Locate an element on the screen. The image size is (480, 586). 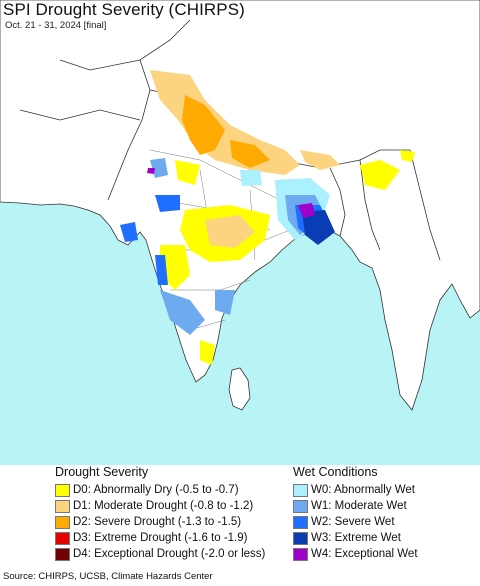
legend-label-w1: W1: Moderate Wet is located at coordinates (359, 506).